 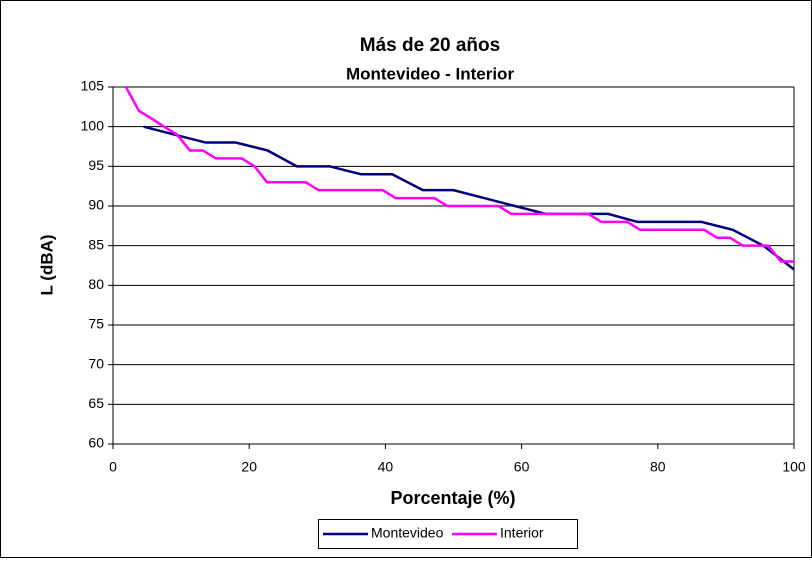 I want to click on y-tick-label: 100, so click(x=93, y=125).